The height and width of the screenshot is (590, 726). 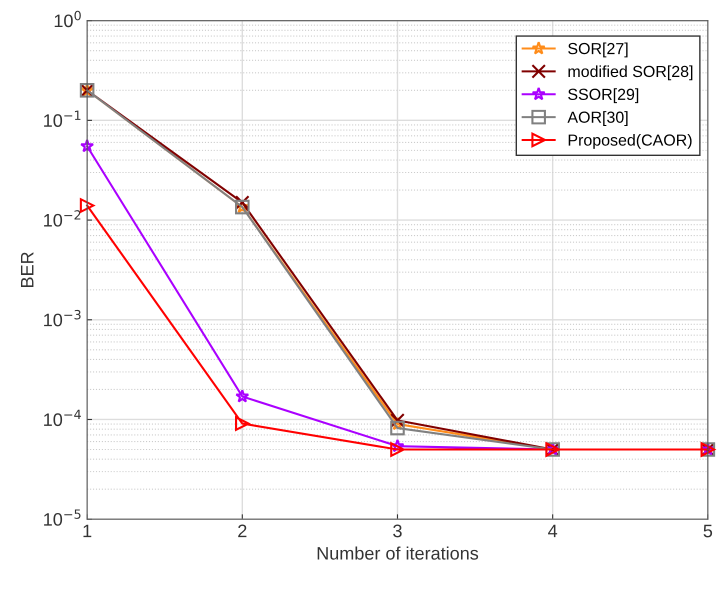 What do you see at coordinates (603, 96) in the screenshot?
I see `legend-label: SSOR[29]` at bounding box center [603, 96].